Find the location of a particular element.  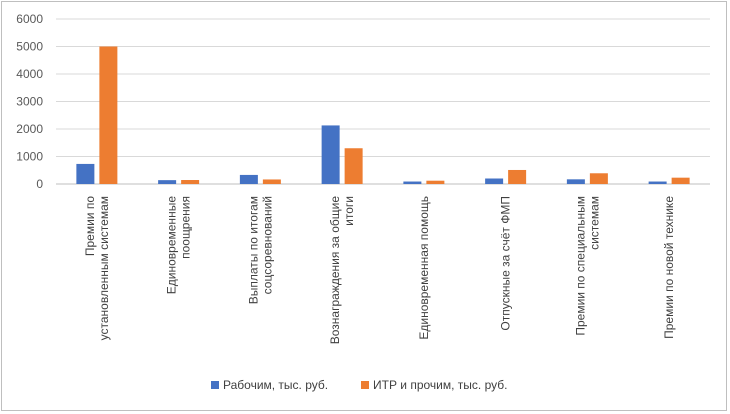

category-label: Единовременные is located at coordinates (172, 245).